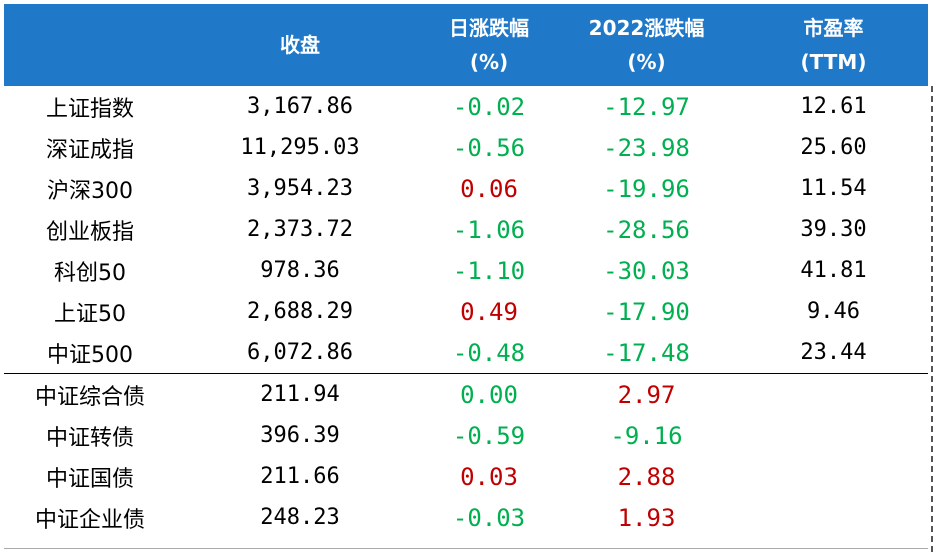 This screenshot has height=556, width=936. Describe the element at coordinates (489, 476) in the screenshot. I see `cell-daily-change: 0.03` at that location.